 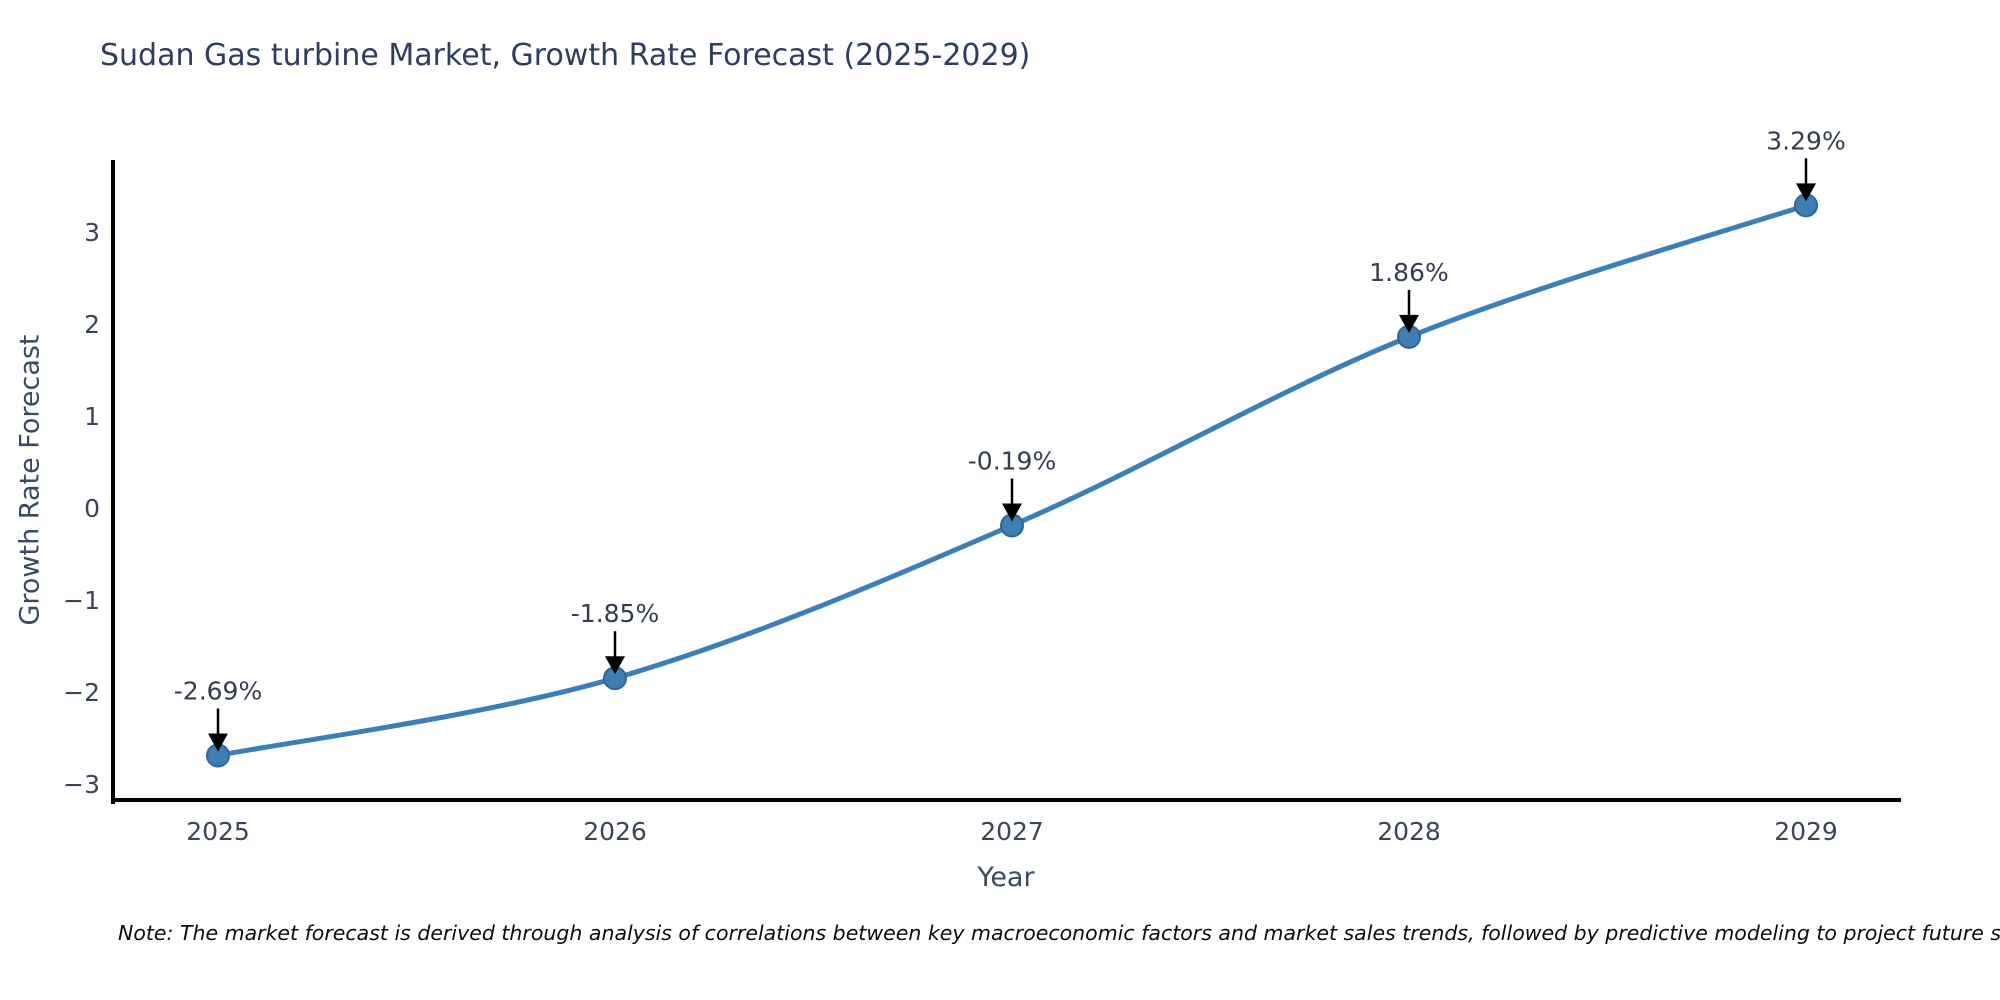 What do you see at coordinates (1806, 831) in the screenshot?
I see `x-tick-label: 2029` at bounding box center [1806, 831].